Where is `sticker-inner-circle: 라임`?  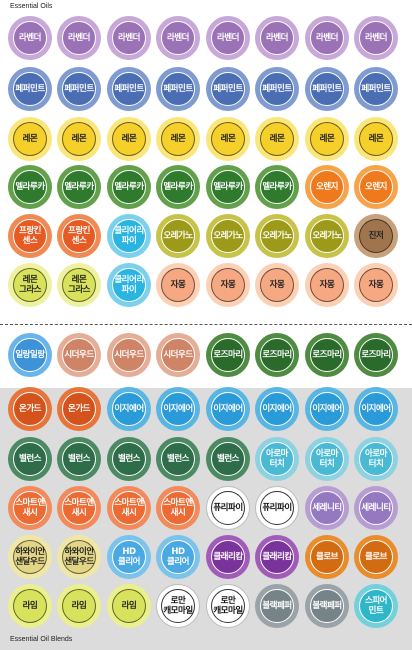 sticker-inner-circle: 라임 is located at coordinates (129, 606).